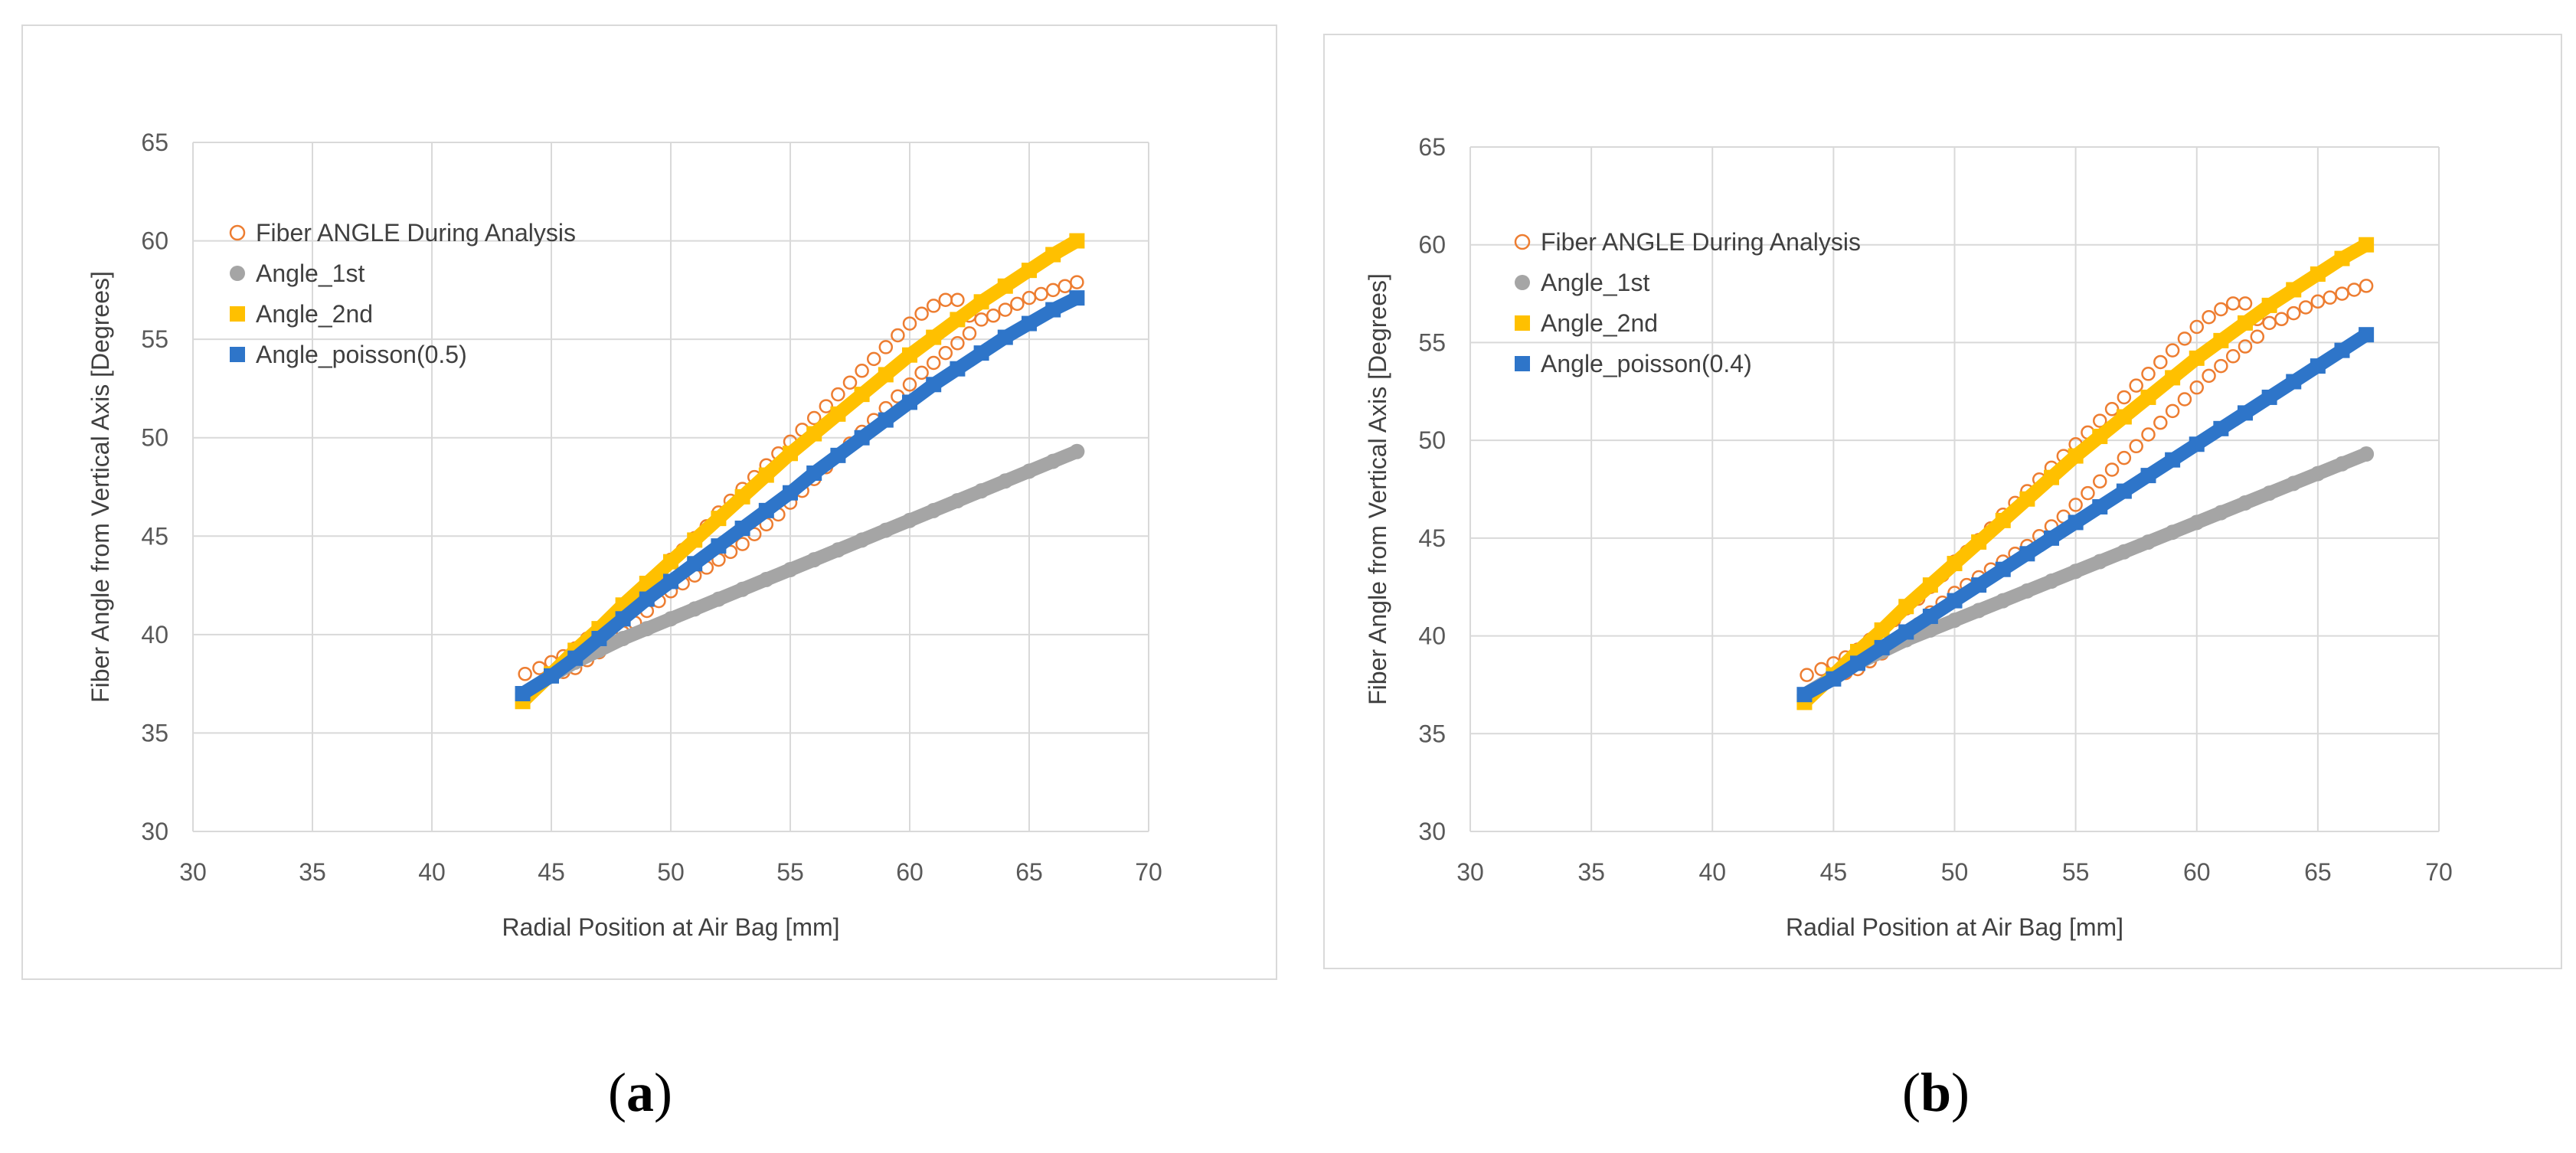 Image resolution: width=2576 pixels, height=1153 pixels. What do you see at coordinates (100, 487) in the screenshot?
I see `y-axis-title: Fiber Angle from Vertical Axis [Degrees]` at bounding box center [100, 487].